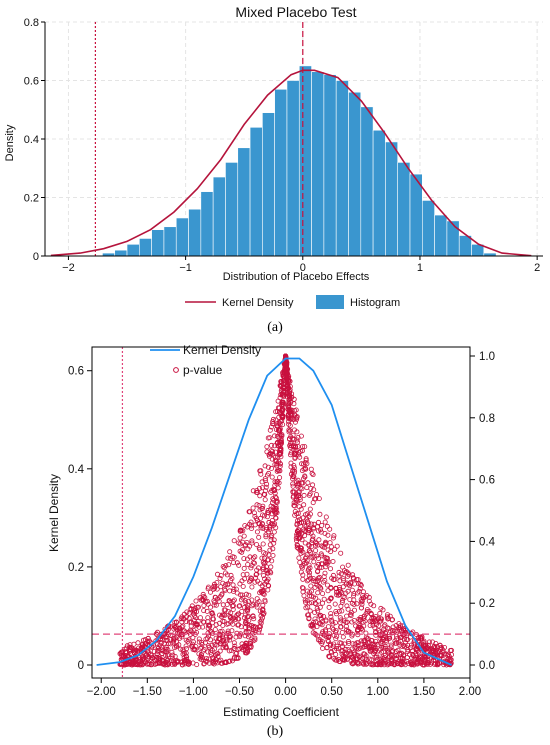 The height and width of the screenshot is (745, 550). I want to click on panel-a-y-tick-label: 0.8, so click(31, 23).